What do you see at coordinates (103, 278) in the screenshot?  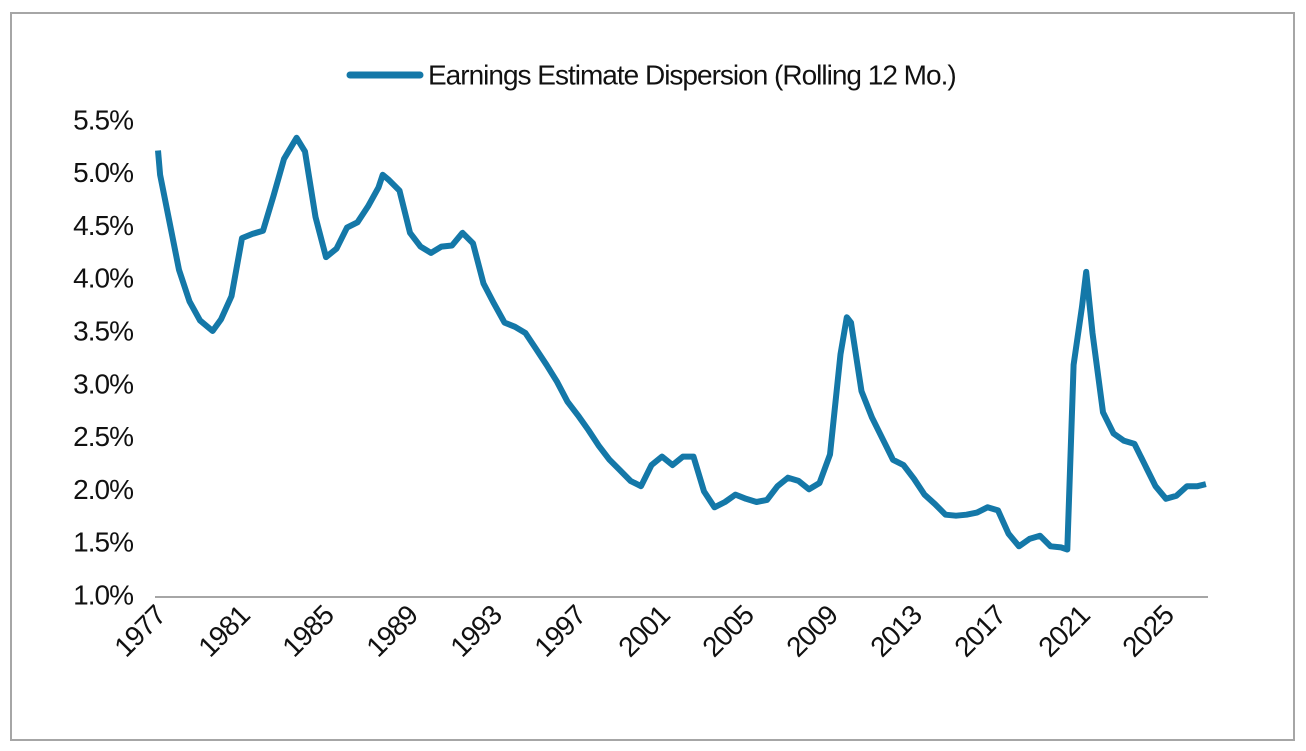 I see `y-tick-label: 4.0%` at bounding box center [103, 278].